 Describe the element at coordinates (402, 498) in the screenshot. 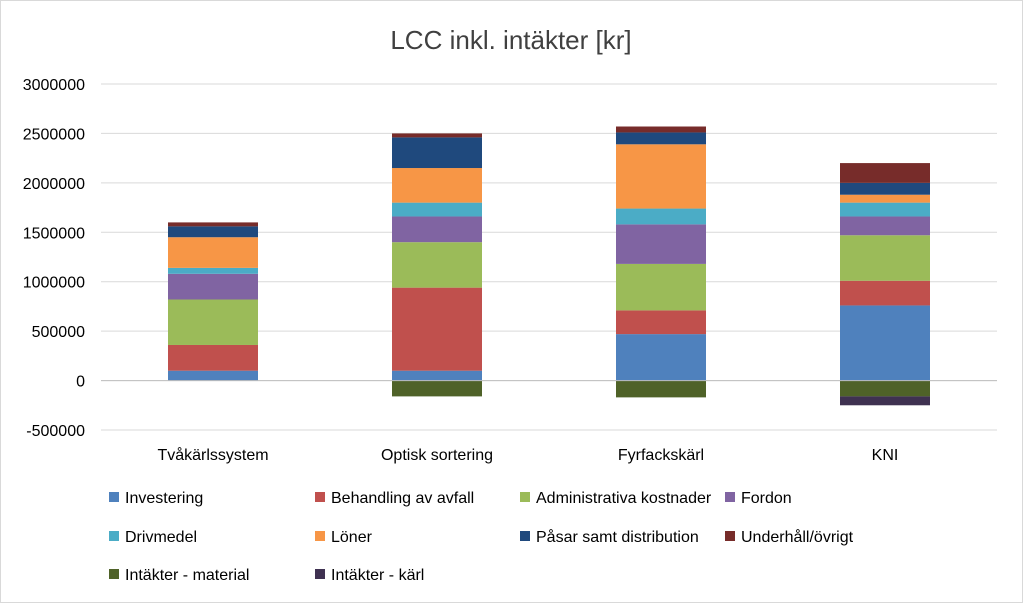

I see `legend-label: Behandling av avfall` at that location.